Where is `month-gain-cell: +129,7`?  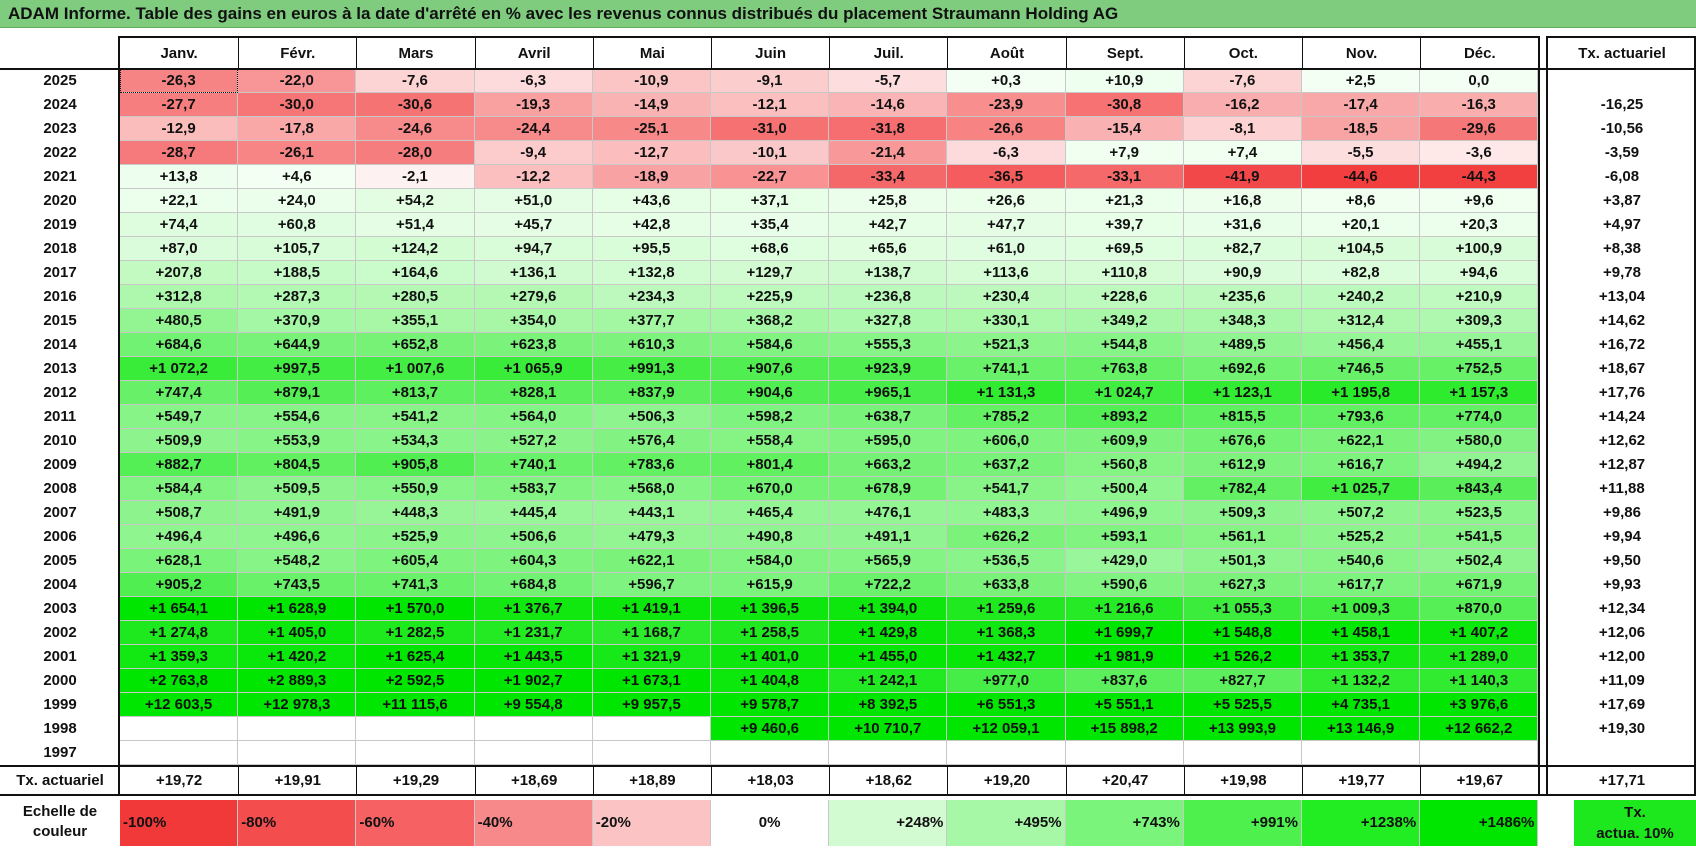
month-gain-cell: +129,7 is located at coordinates (770, 273).